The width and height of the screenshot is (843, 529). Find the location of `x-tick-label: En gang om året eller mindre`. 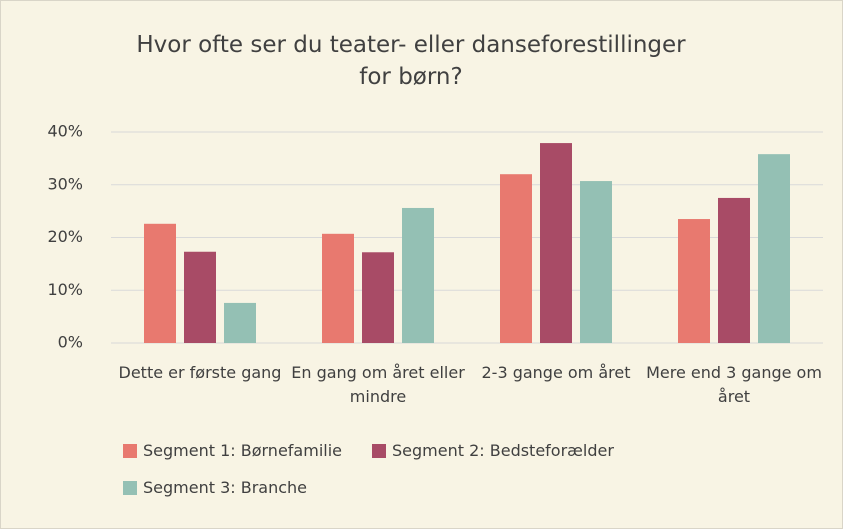

x-tick-label: En gang om året eller mindre is located at coordinates (378, 384).